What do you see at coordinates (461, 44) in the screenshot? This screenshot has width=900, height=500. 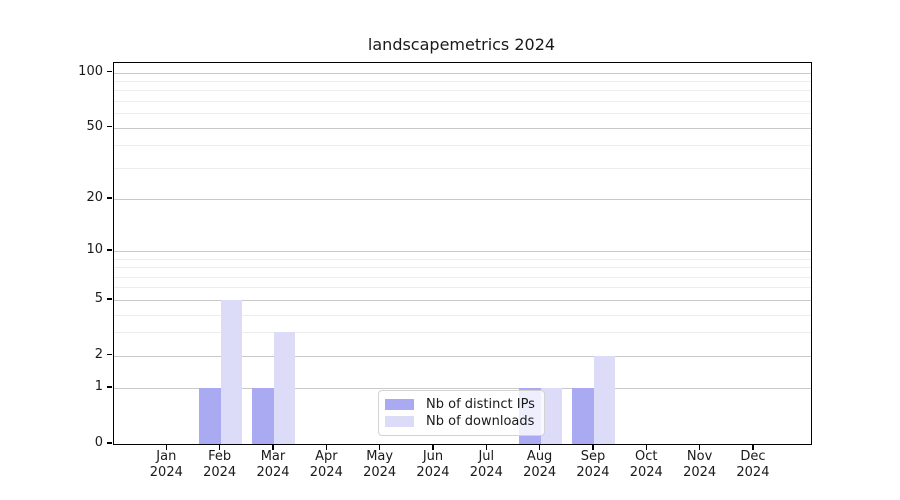 I see `chart-title: landscapemetrics 2024` at bounding box center [461, 44].